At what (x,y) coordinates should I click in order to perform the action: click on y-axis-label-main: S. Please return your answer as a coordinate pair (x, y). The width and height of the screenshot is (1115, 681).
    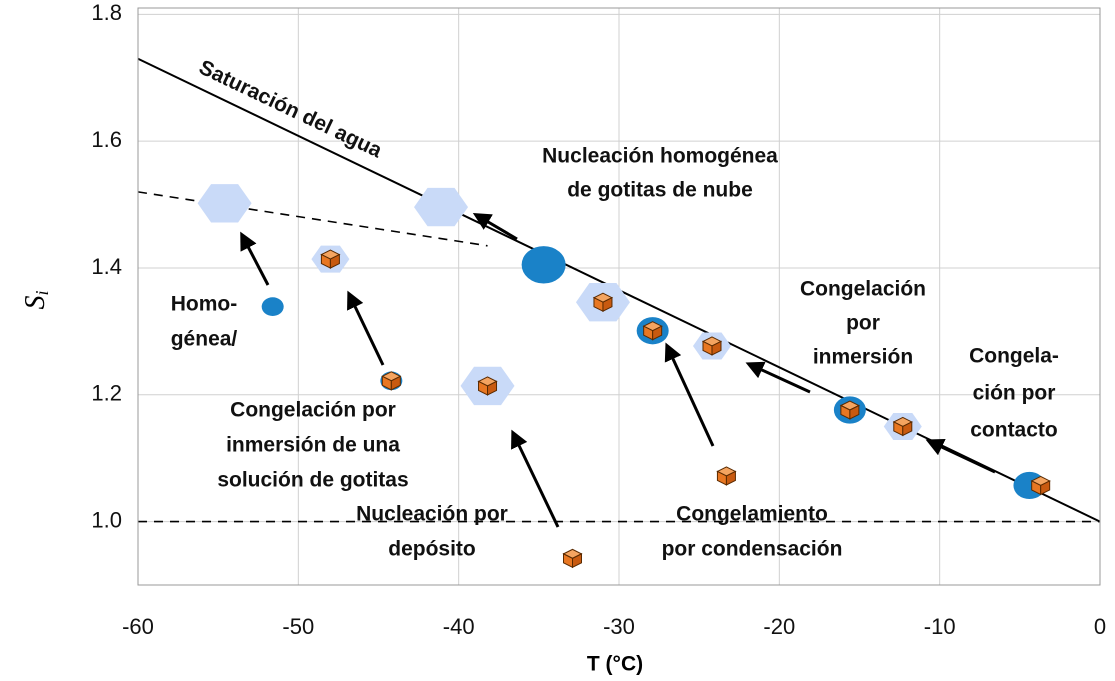
    Looking at the image, I should click on (35, 303).